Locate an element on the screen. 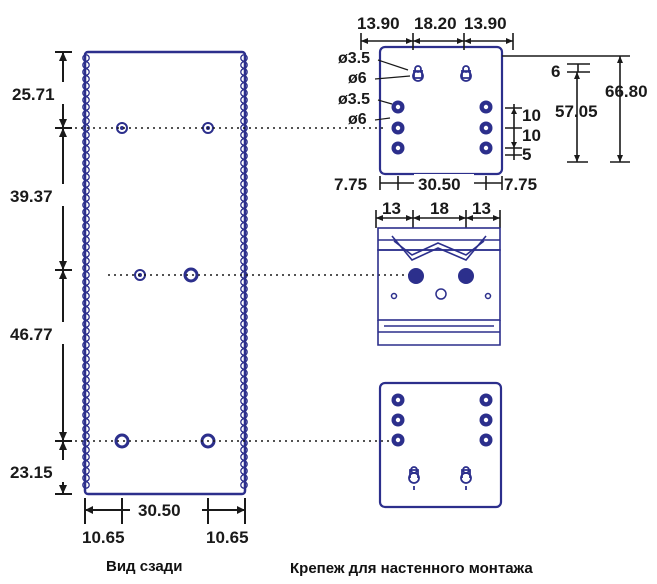 The image size is (657, 584). dim-rear-23-15: 23.15 is located at coordinates (31, 472).